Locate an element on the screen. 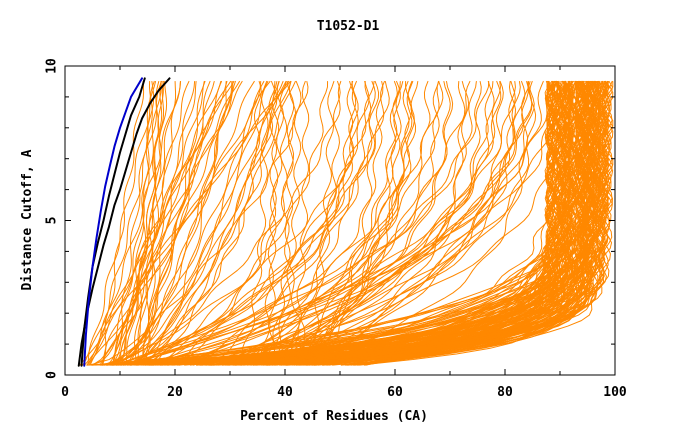  x-tick-label-4: 80 is located at coordinates (505, 392).